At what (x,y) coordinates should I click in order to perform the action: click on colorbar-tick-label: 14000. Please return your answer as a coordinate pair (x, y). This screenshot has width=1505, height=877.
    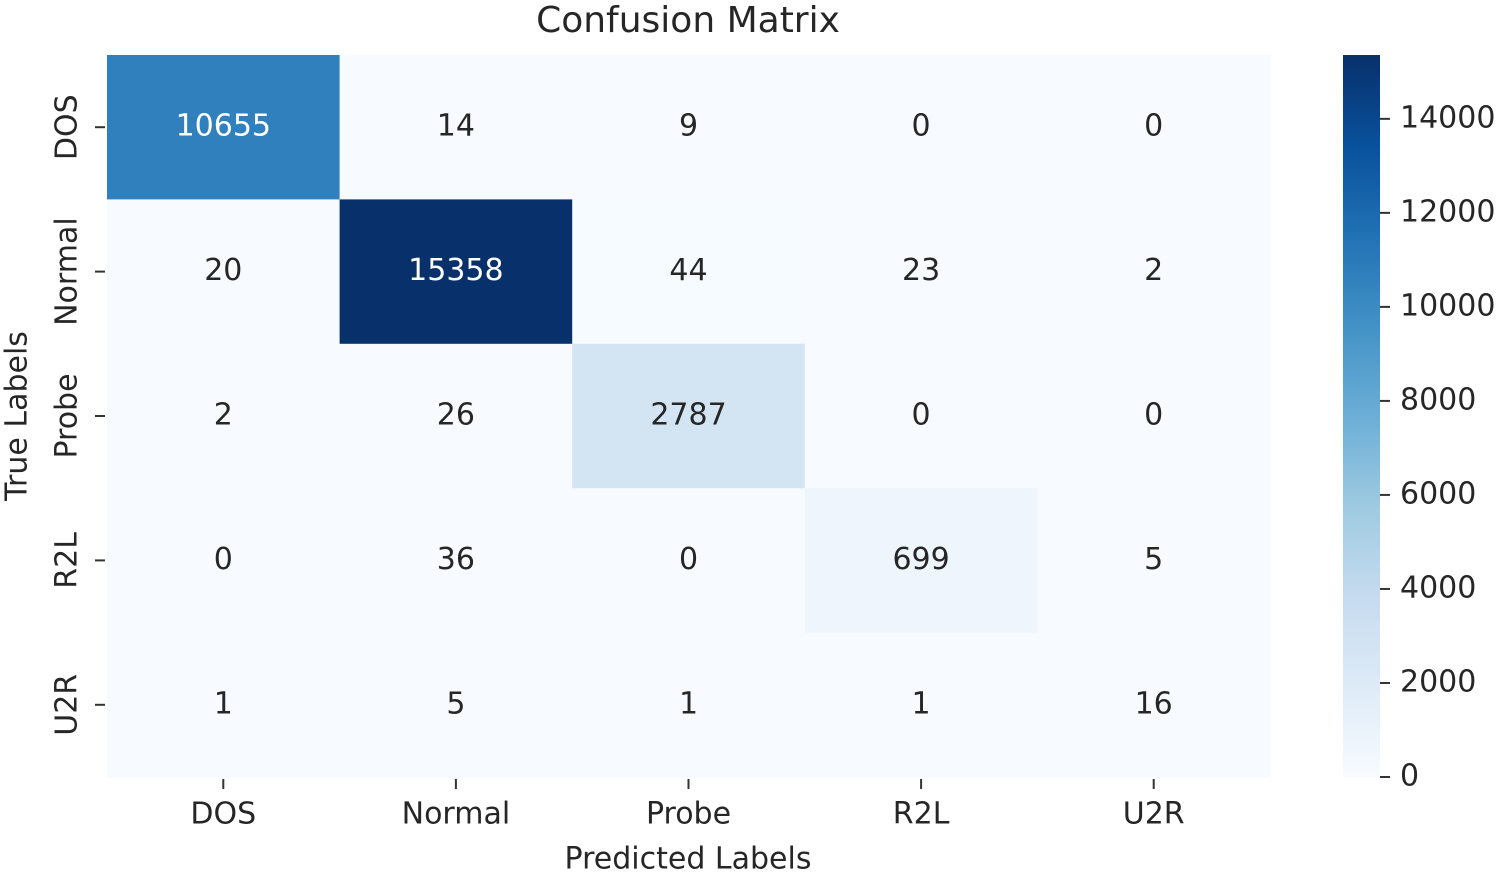
    Looking at the image, I should click on (1447, 117).